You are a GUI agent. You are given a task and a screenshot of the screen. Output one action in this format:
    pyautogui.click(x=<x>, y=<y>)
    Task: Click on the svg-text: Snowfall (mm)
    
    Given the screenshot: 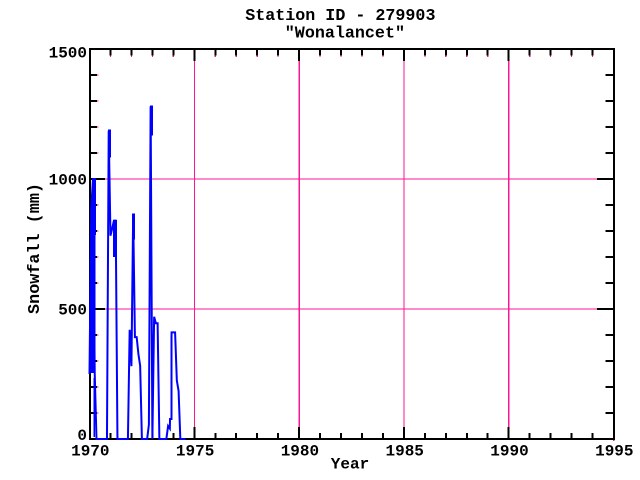 What is the action you would take?
    pyautogui.click(x=35, y=248)
    